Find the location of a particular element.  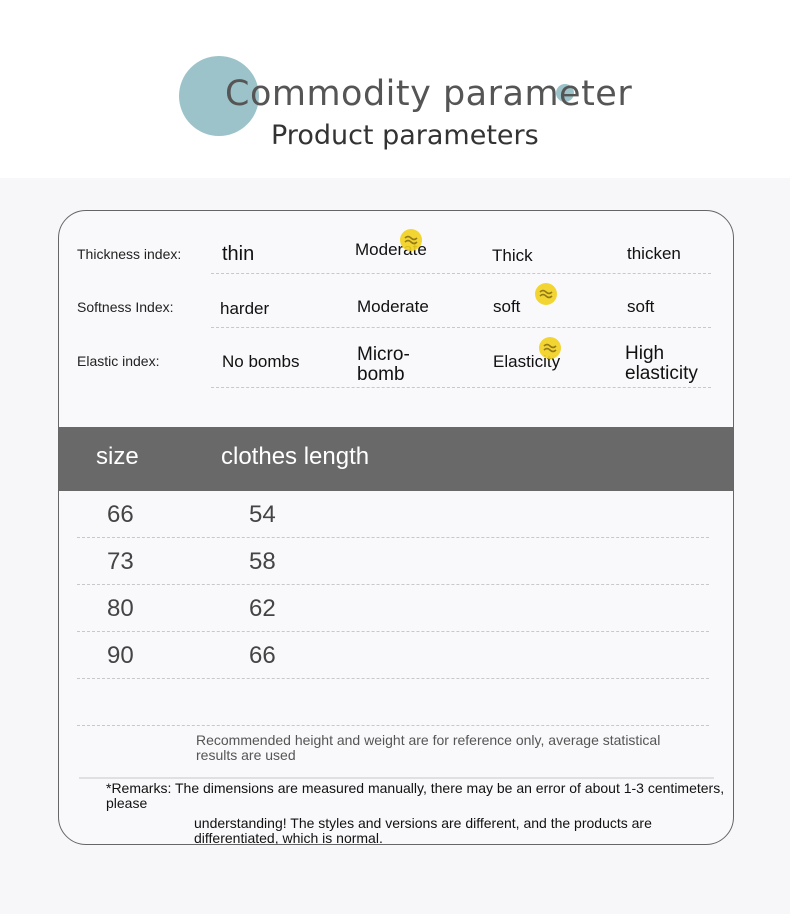

softness-option: harder is located at coordinates (245, 308).